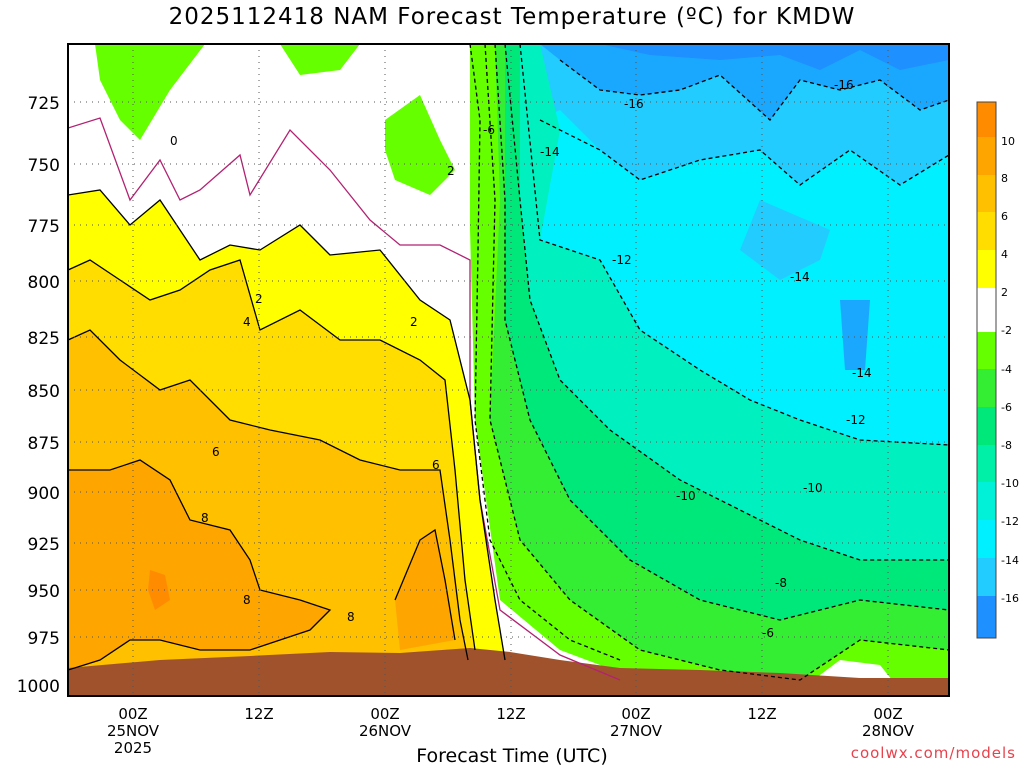 Image resolution: width=1024 pixels, height=768 pixels. I want to click on x-axis-title: Forecast Time (UTC), so click(512, 756).